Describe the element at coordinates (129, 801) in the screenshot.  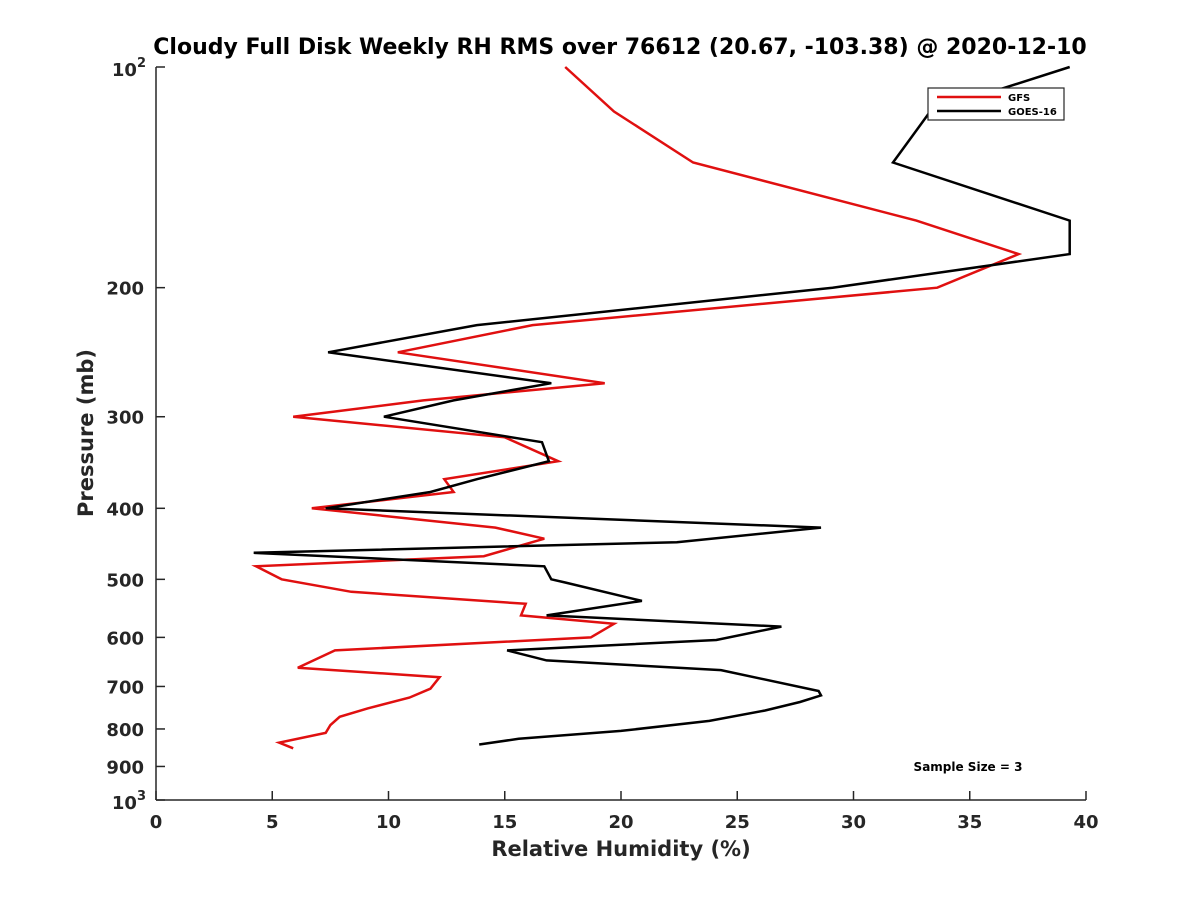
I see `y-tick-label-power: 10³` at that location.